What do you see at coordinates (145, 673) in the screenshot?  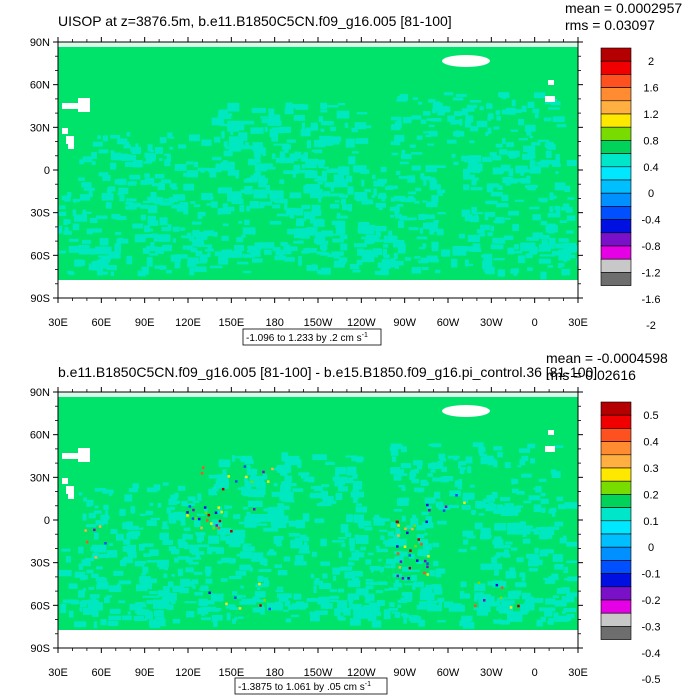 I see `p2-lon-label: 90E` at bounding box center [145, 673].